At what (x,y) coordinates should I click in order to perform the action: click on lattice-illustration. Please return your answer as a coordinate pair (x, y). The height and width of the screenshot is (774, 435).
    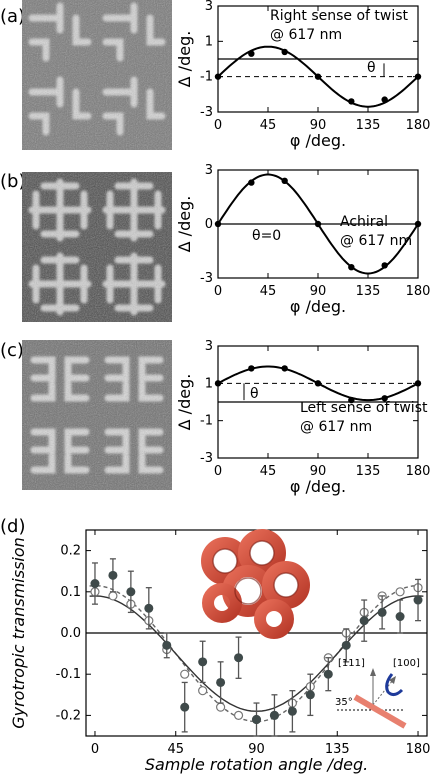
    Looking at the image, I should click on (255, 584).